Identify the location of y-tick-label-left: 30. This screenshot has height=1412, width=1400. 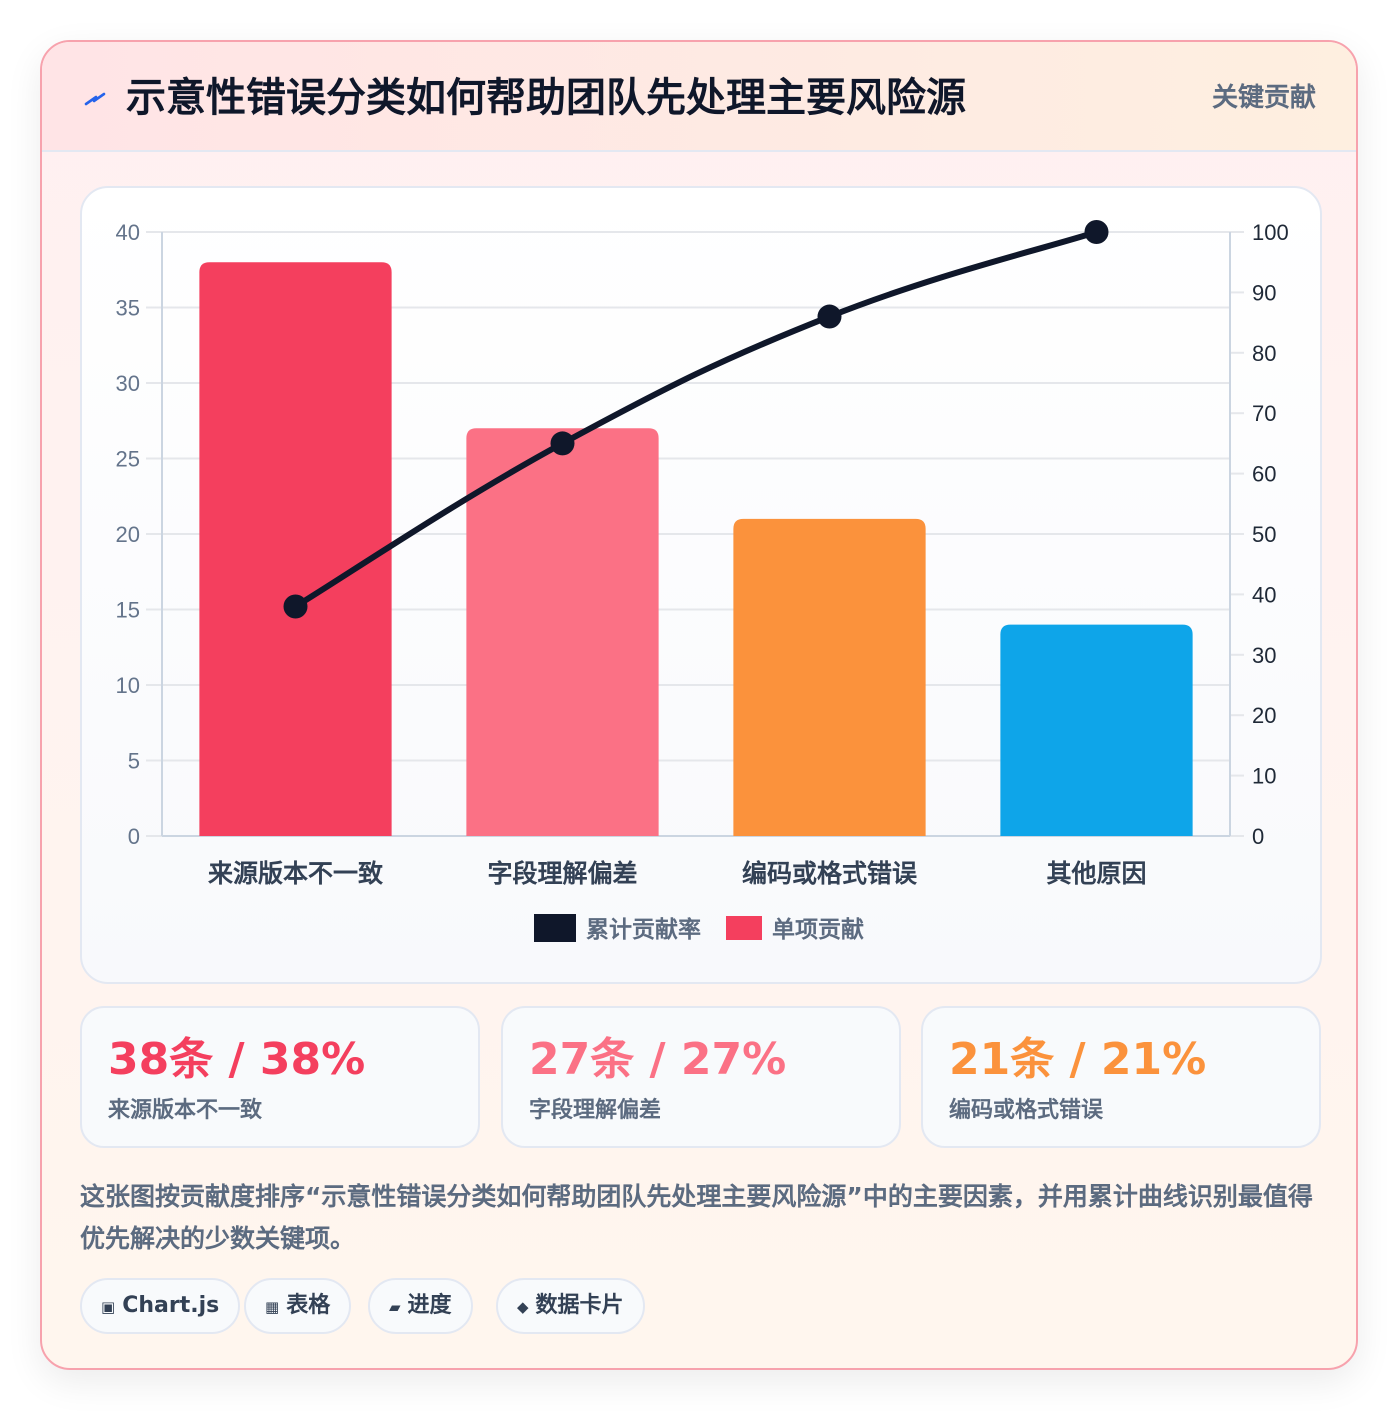
(128, 383).